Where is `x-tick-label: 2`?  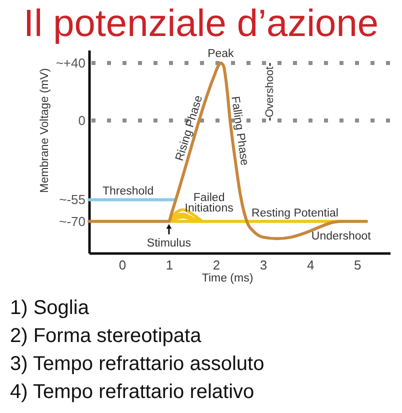
x-tick-label: 2 is located at coordinates (216, 265).